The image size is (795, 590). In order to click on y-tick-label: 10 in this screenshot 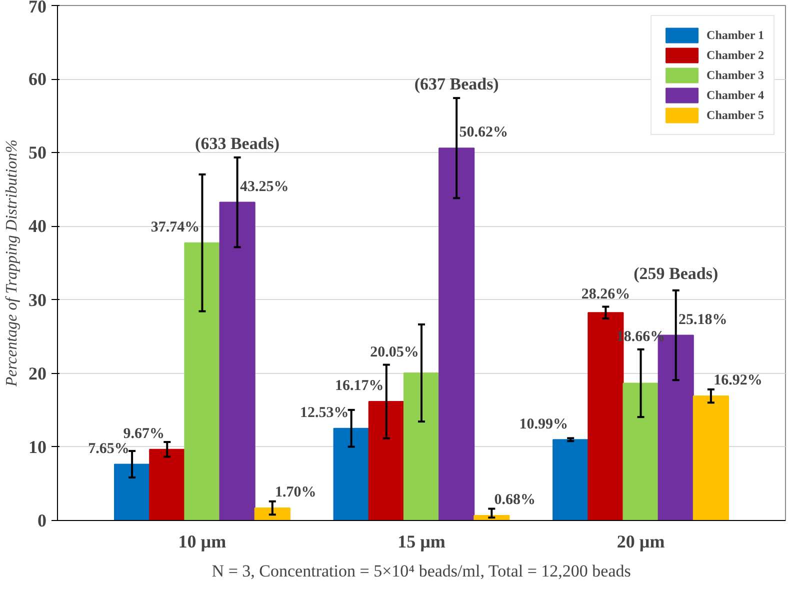, I will do `click(37, 446)`.